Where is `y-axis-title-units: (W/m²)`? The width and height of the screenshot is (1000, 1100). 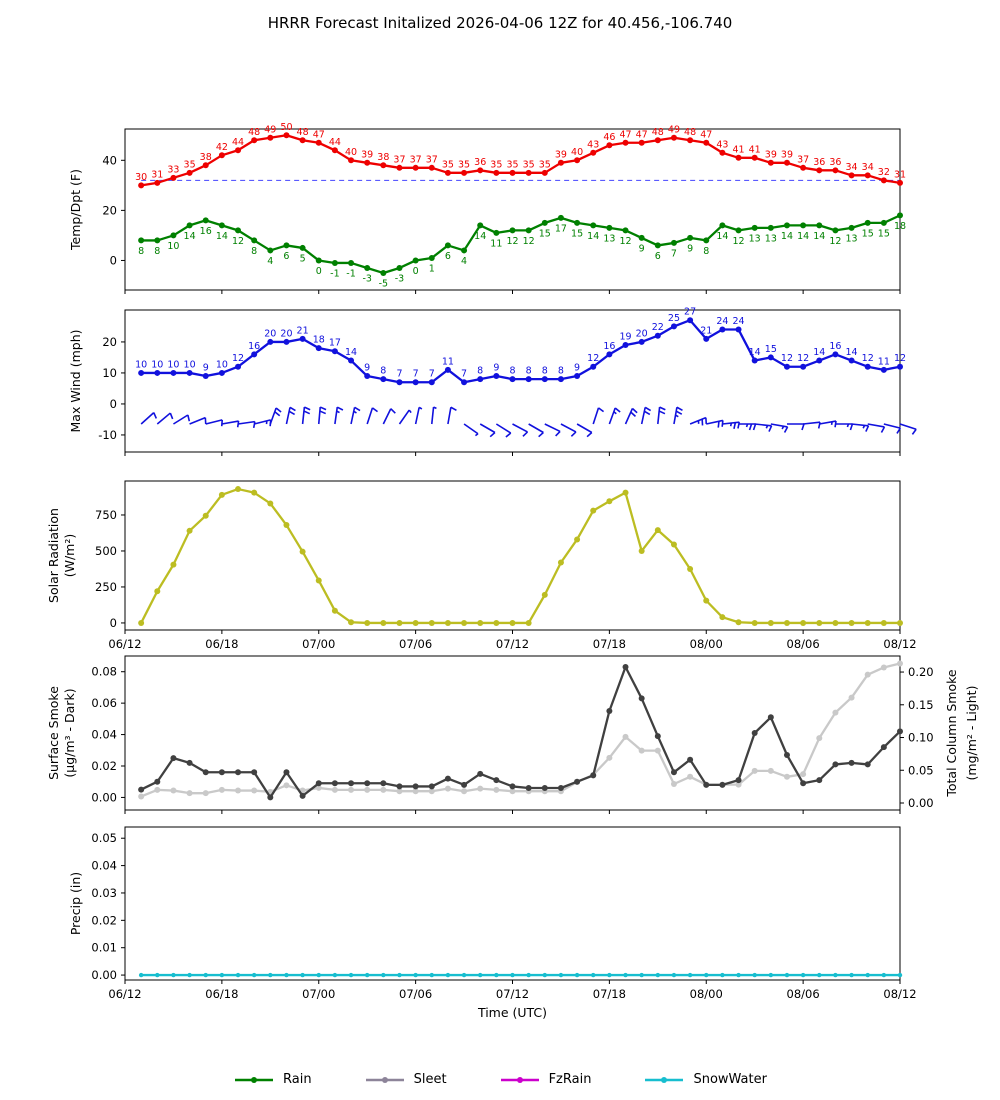 y-axis-title-units: (W/m²) is located at coordinates (69, 556).